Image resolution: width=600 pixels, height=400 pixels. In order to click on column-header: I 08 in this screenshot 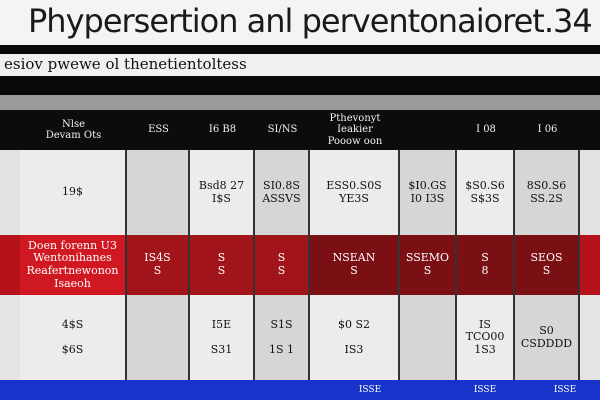, I will do `click(486, 130)`.